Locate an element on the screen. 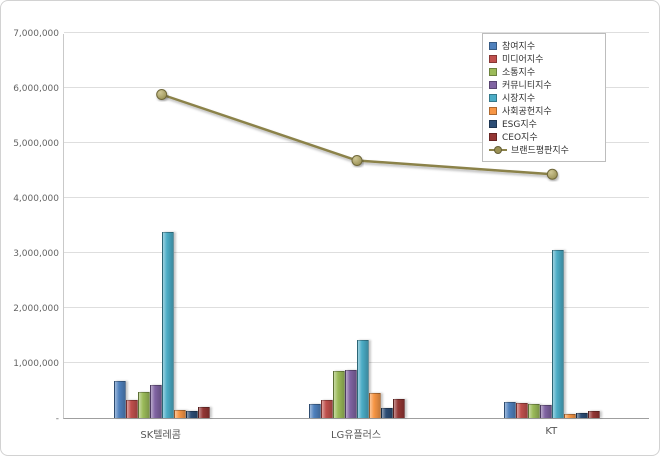 Image resolution: width=660 pixels, height=456 pixels. legend-item: 참여지수 is located at coordinates (544, 45).